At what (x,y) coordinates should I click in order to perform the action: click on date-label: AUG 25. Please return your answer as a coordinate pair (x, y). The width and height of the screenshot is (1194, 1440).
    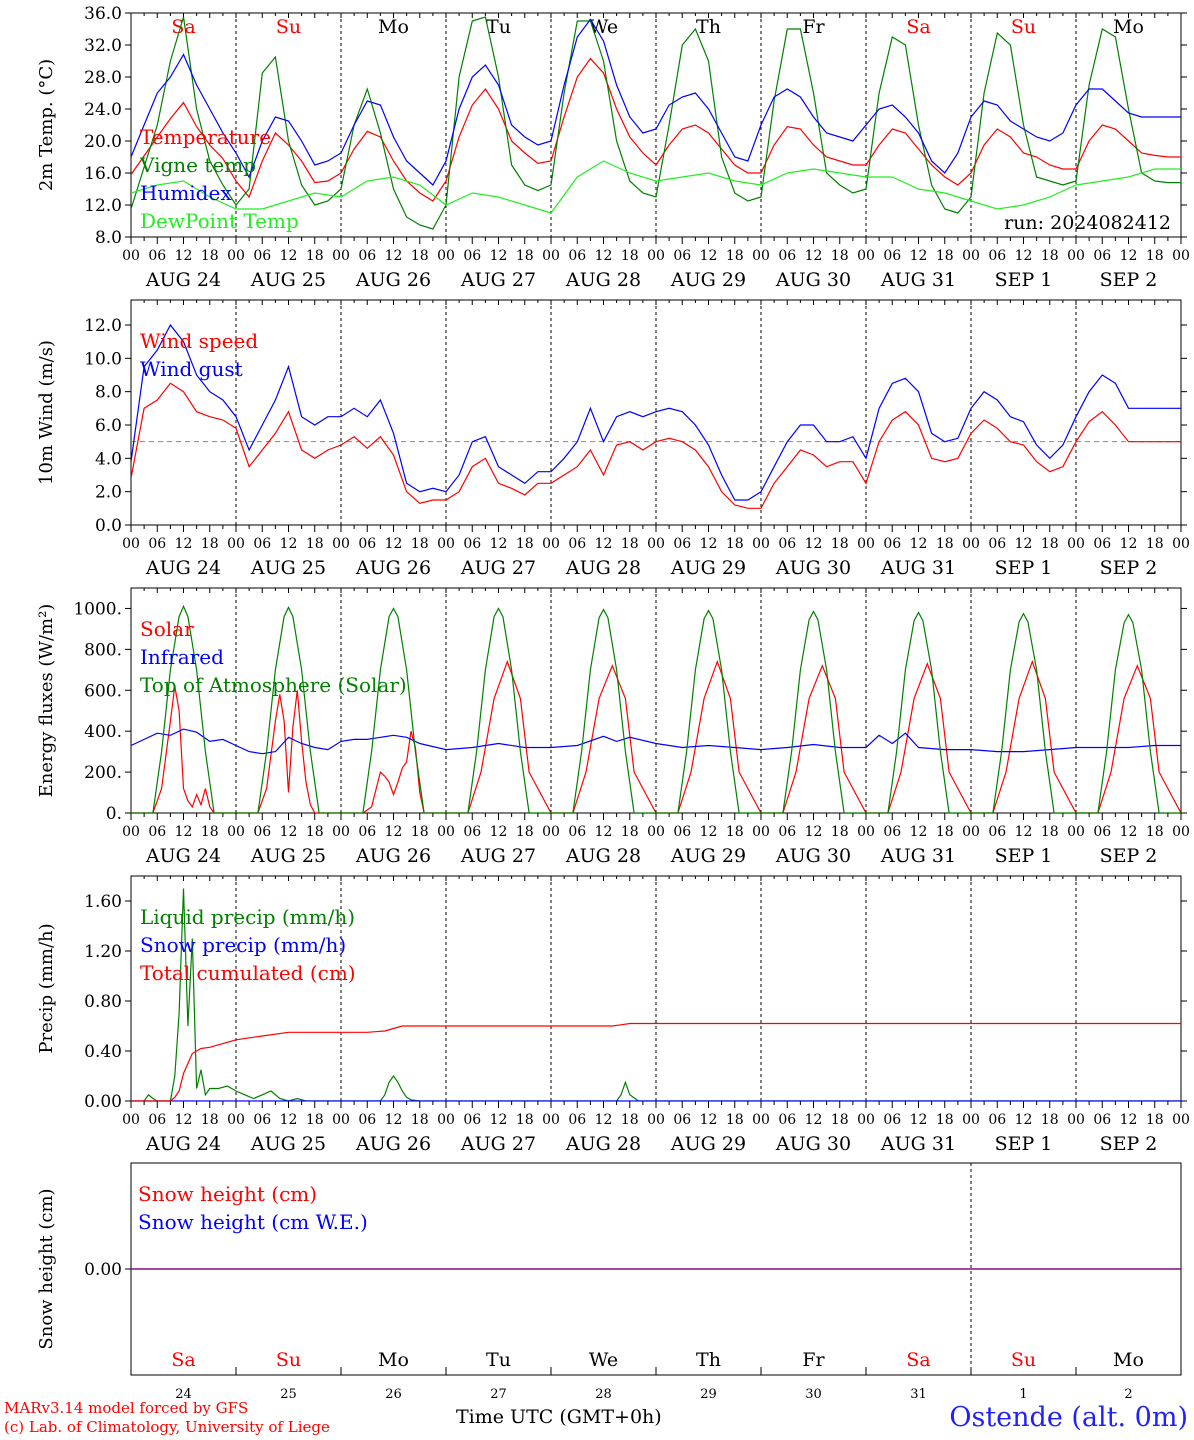
    Looking at the image, I should click on (288, 856).